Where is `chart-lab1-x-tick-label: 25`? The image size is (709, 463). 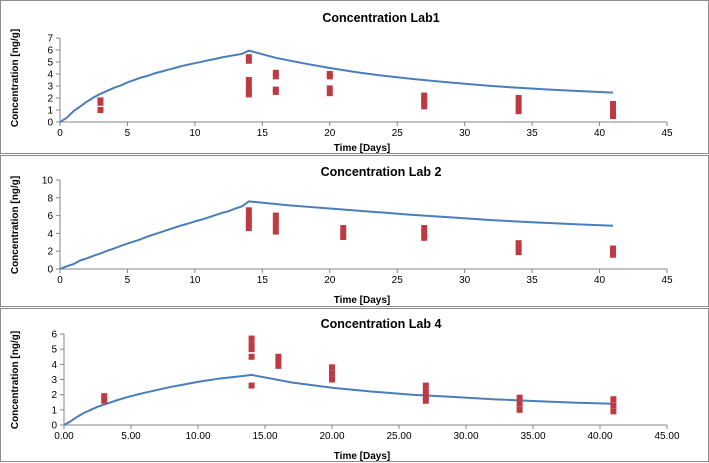 chart-lab1-x-tick-label: 25 is located at coordinates (398, 133).